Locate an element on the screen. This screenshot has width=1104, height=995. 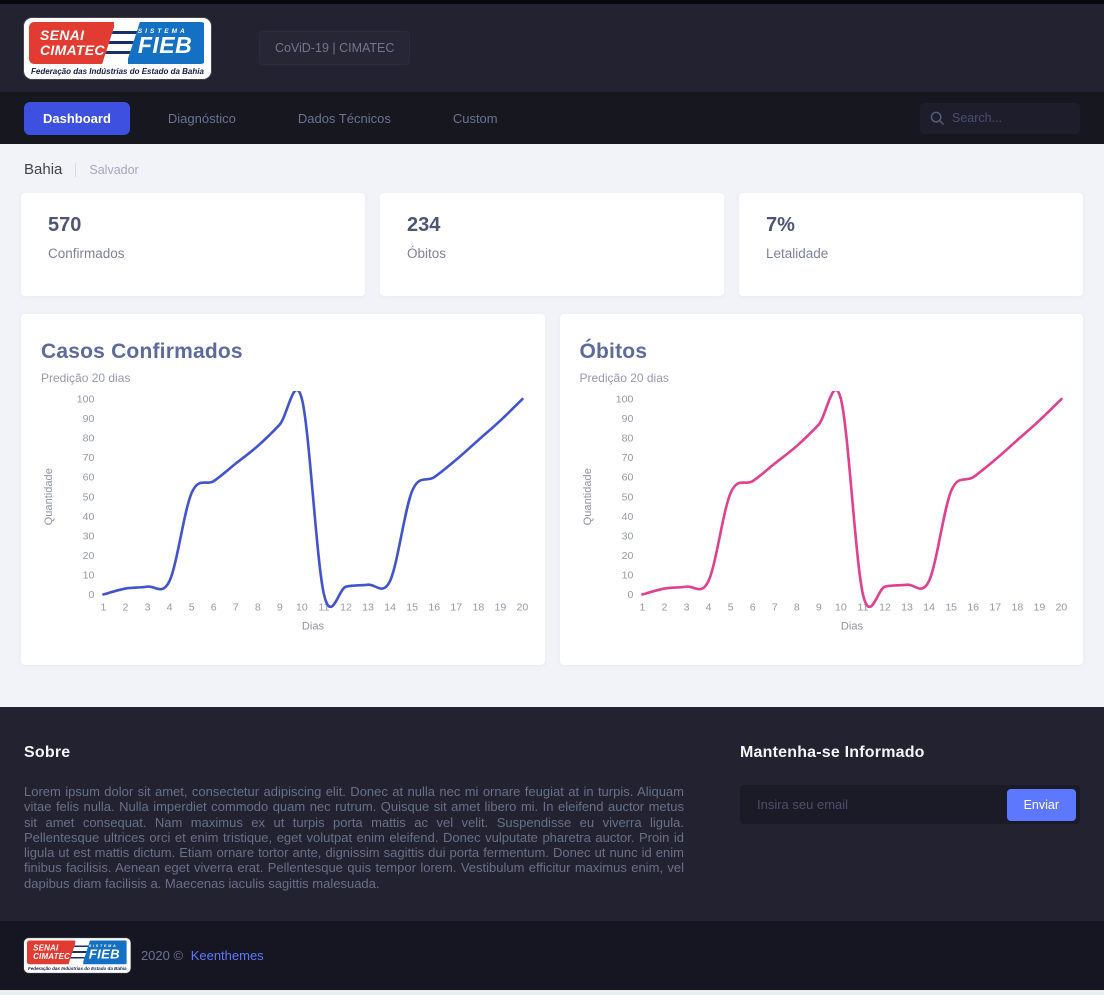
copyright: 2020 © Keenthemes is located at coordinates (202, 955).